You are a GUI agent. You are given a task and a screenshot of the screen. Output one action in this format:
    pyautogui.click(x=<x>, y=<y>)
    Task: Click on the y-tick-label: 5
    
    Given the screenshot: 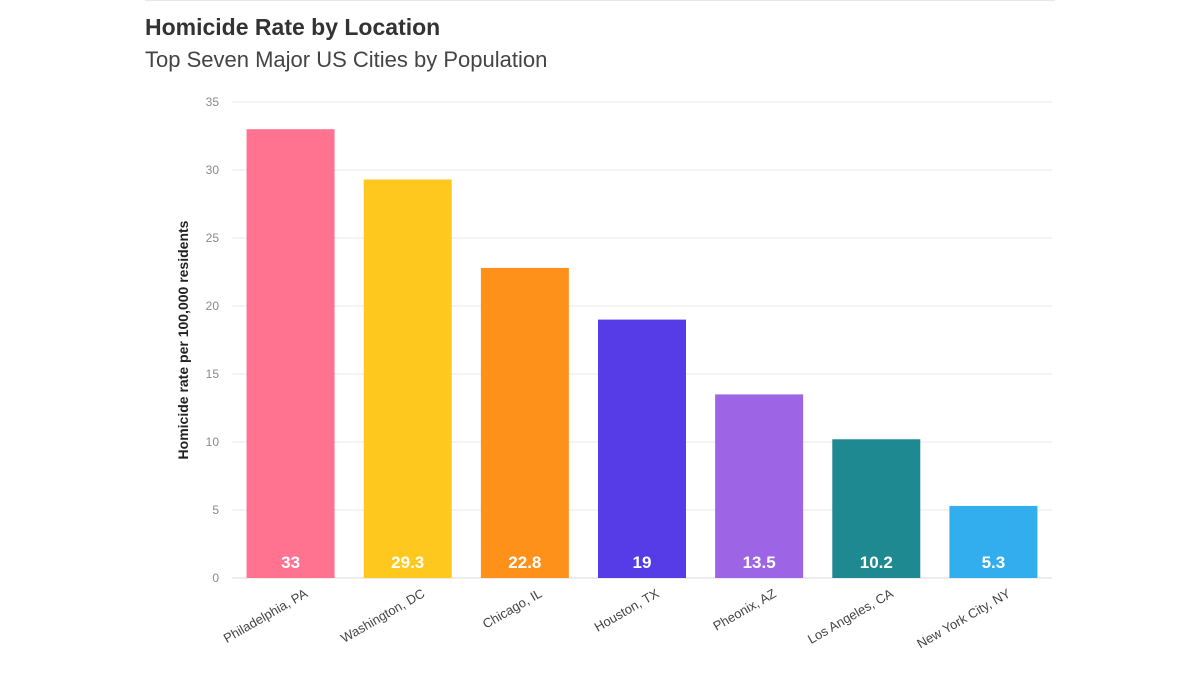 What is the action you would take?
    pyautogui.click(x=215, y=510)
    